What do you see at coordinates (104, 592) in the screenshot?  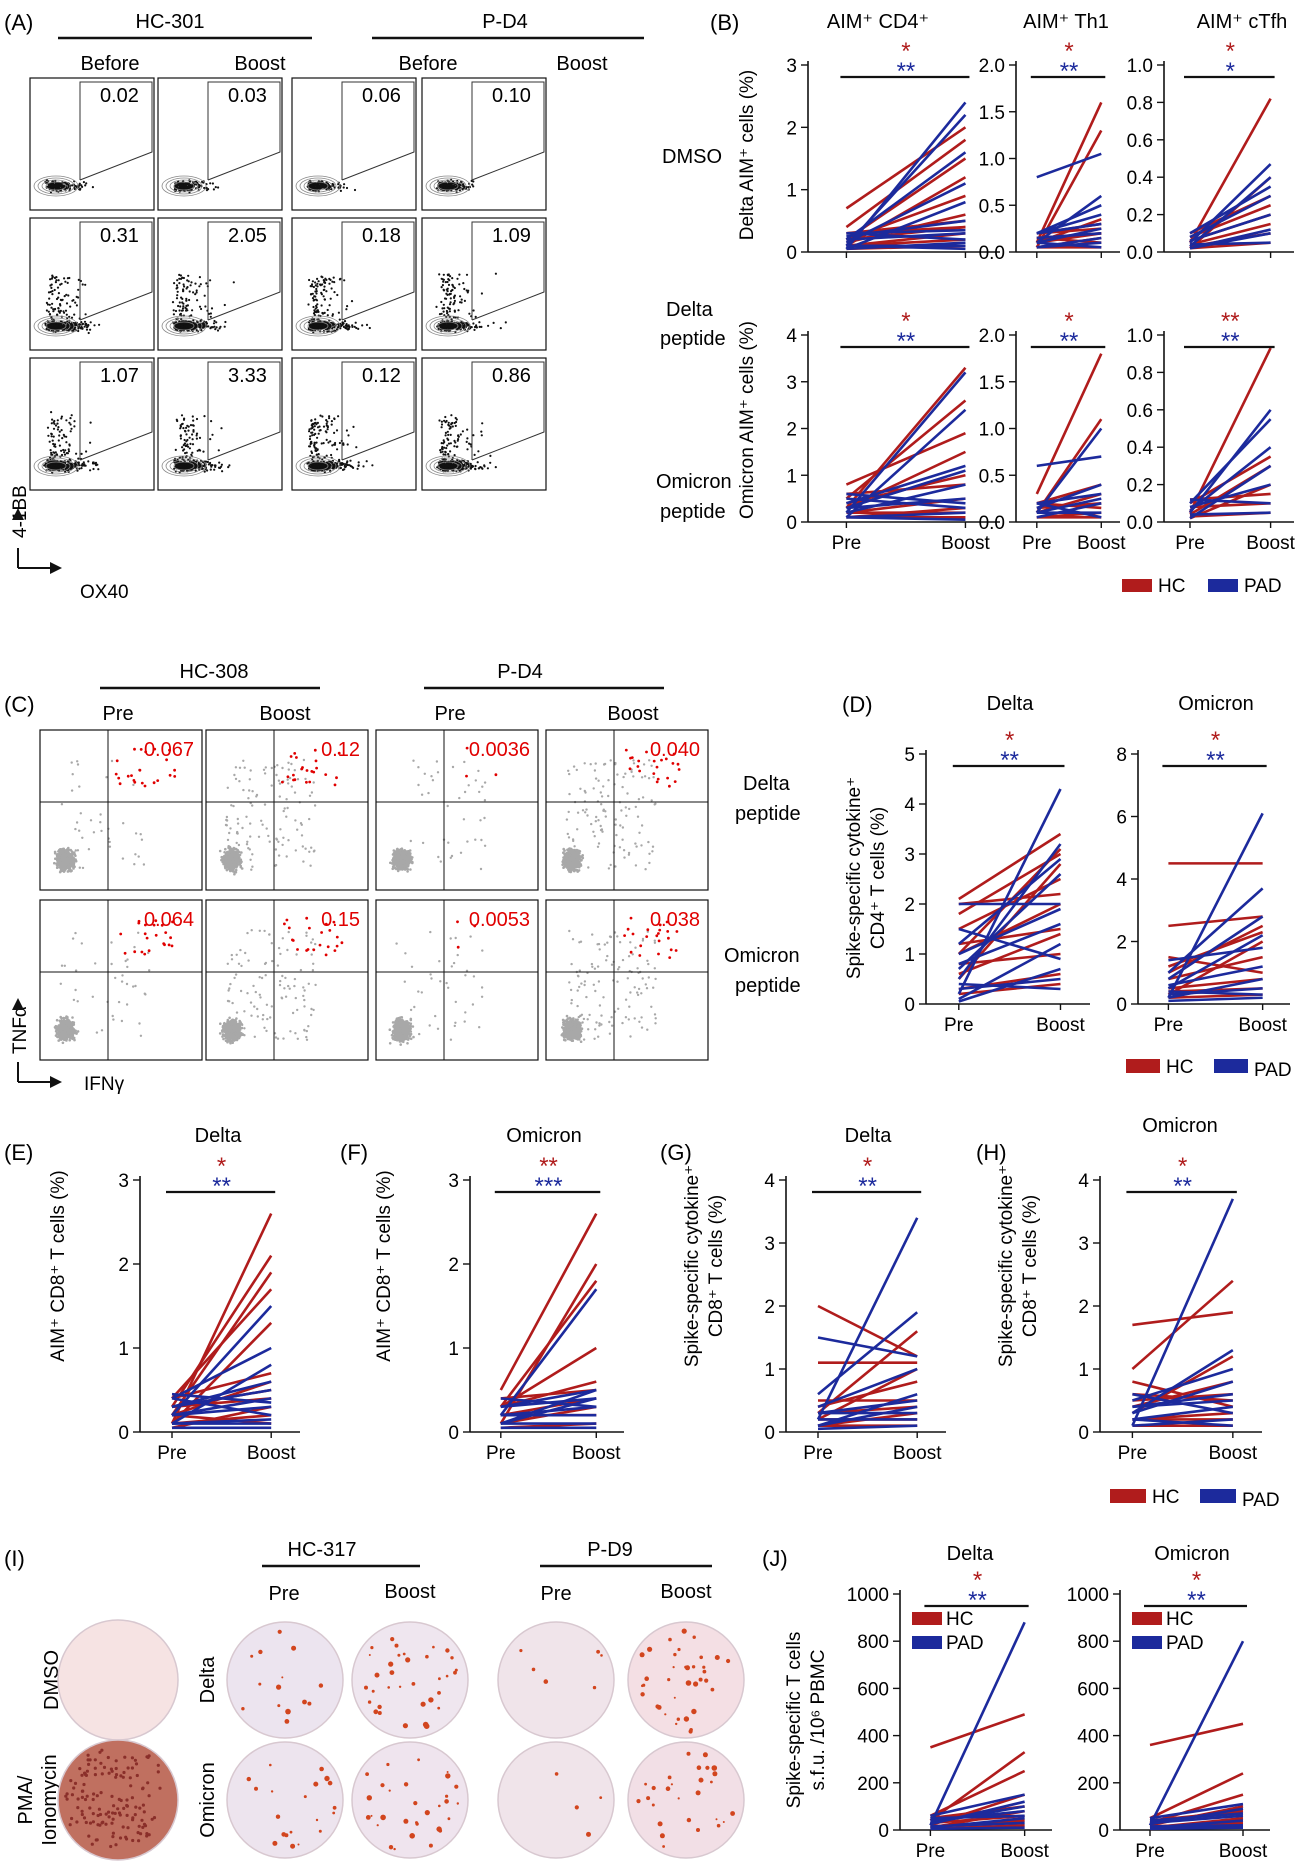 I see `axis-label-a-x: OX40` at bounding box center [104, 592].